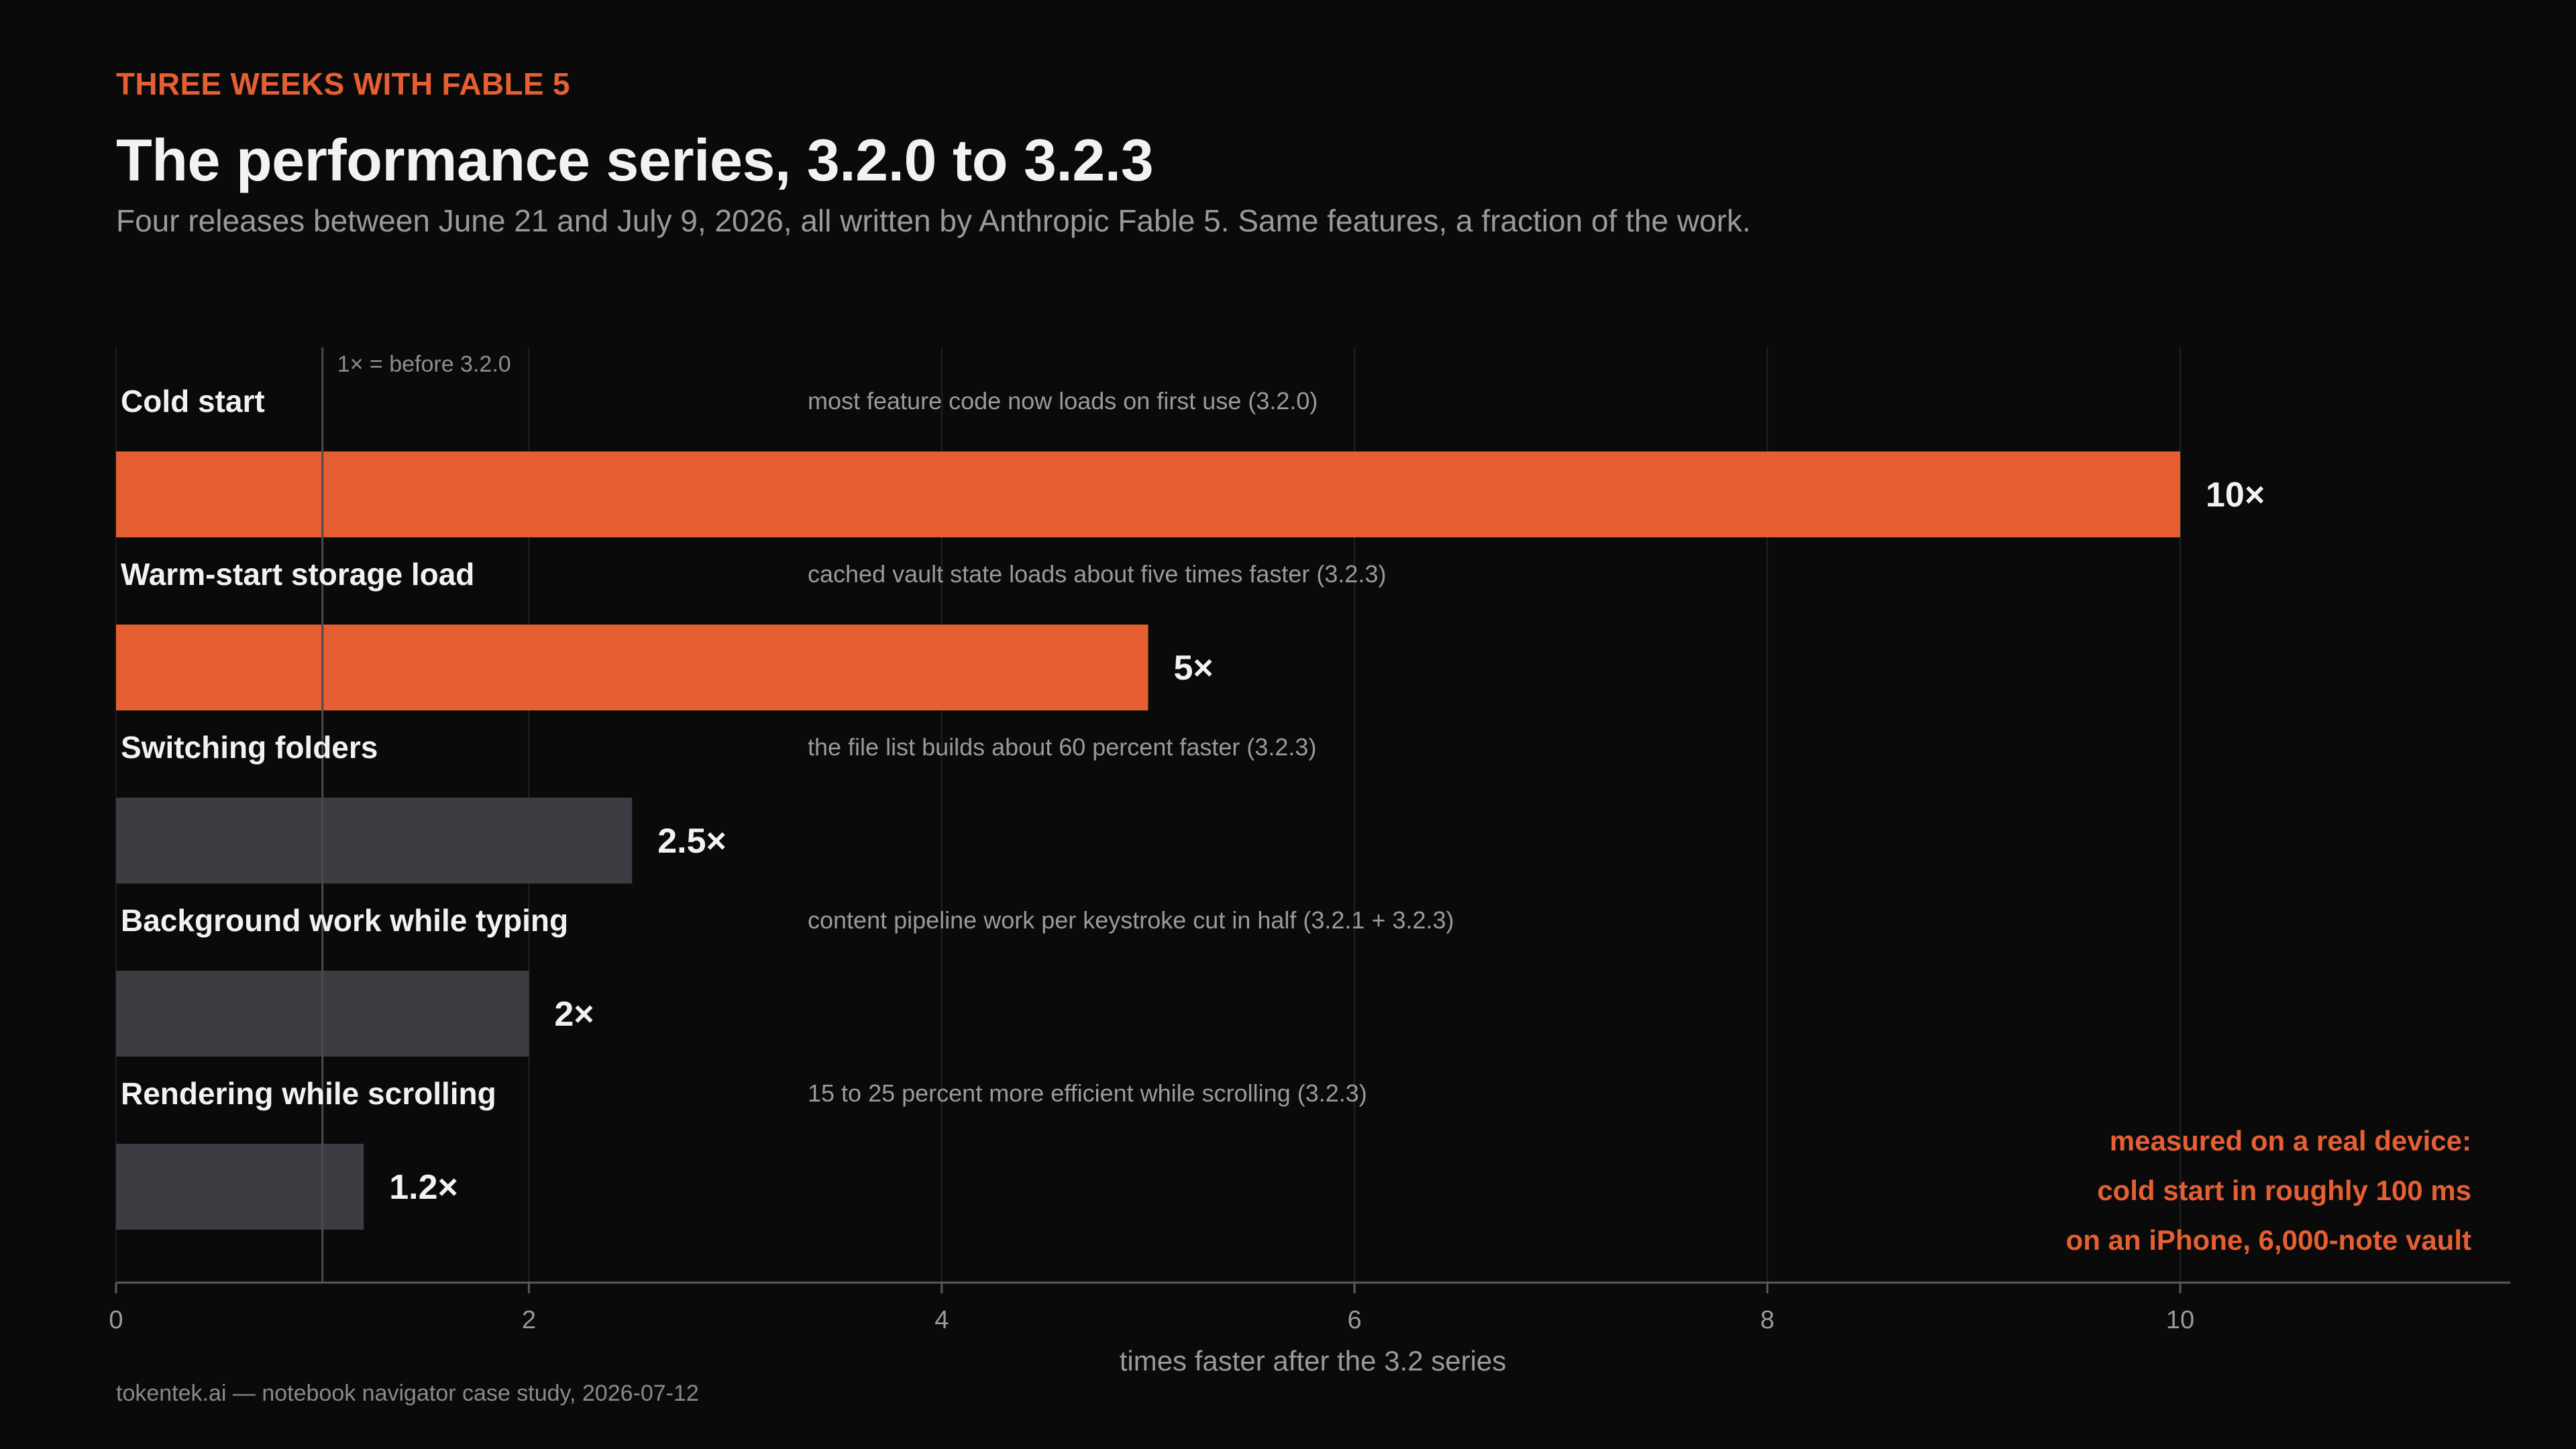  I want to click on x-axis-title: times faster after the 3.2 series, so click(1313, 1361).